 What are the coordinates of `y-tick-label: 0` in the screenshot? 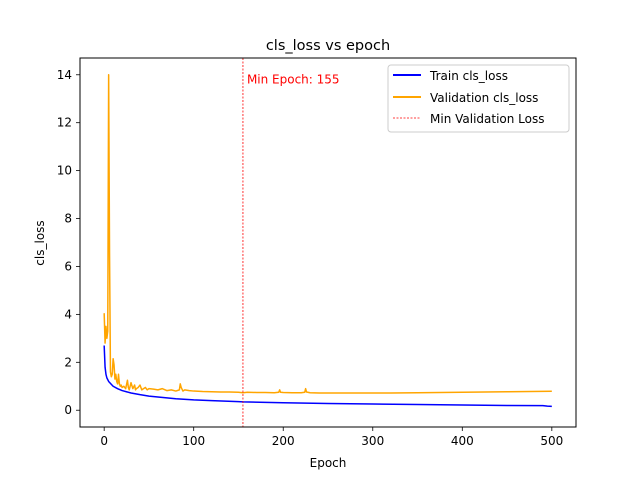 It's located at (68, 410).